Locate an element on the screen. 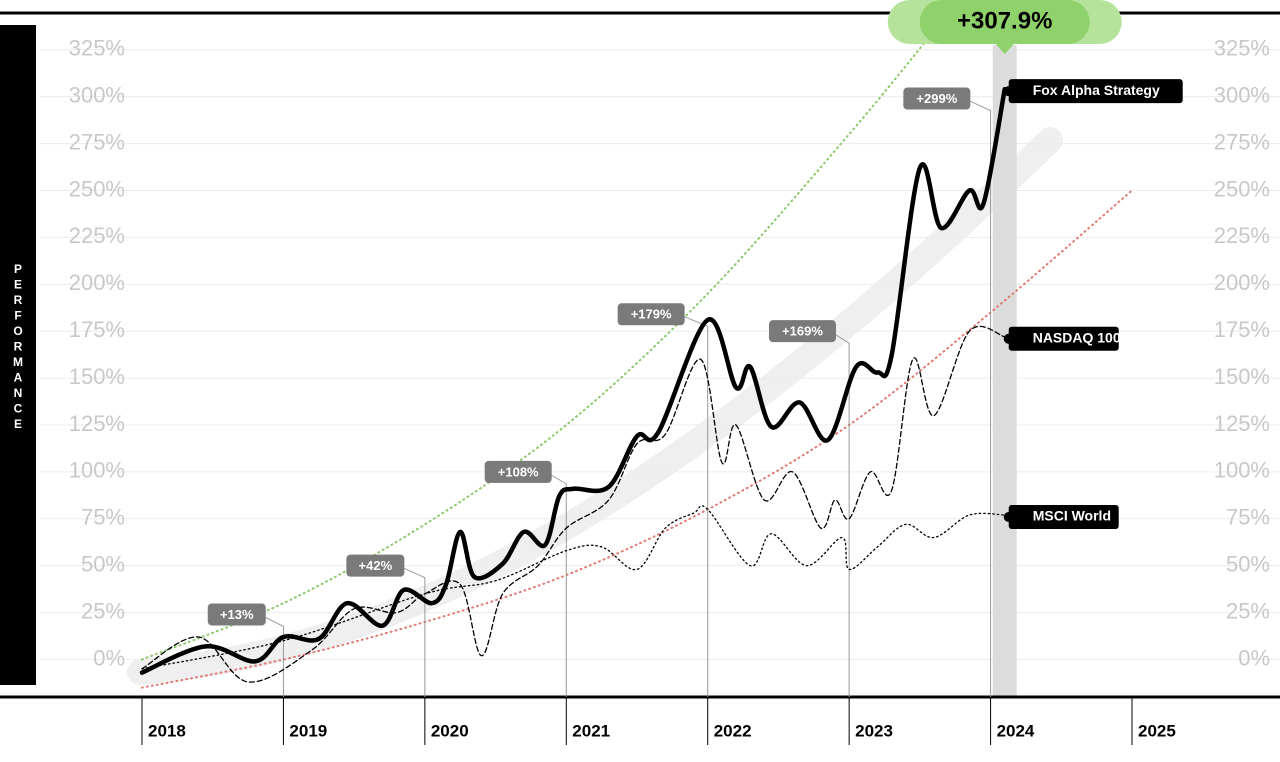  y2-tick-label: 325% is located at coordinates (1242, 48).